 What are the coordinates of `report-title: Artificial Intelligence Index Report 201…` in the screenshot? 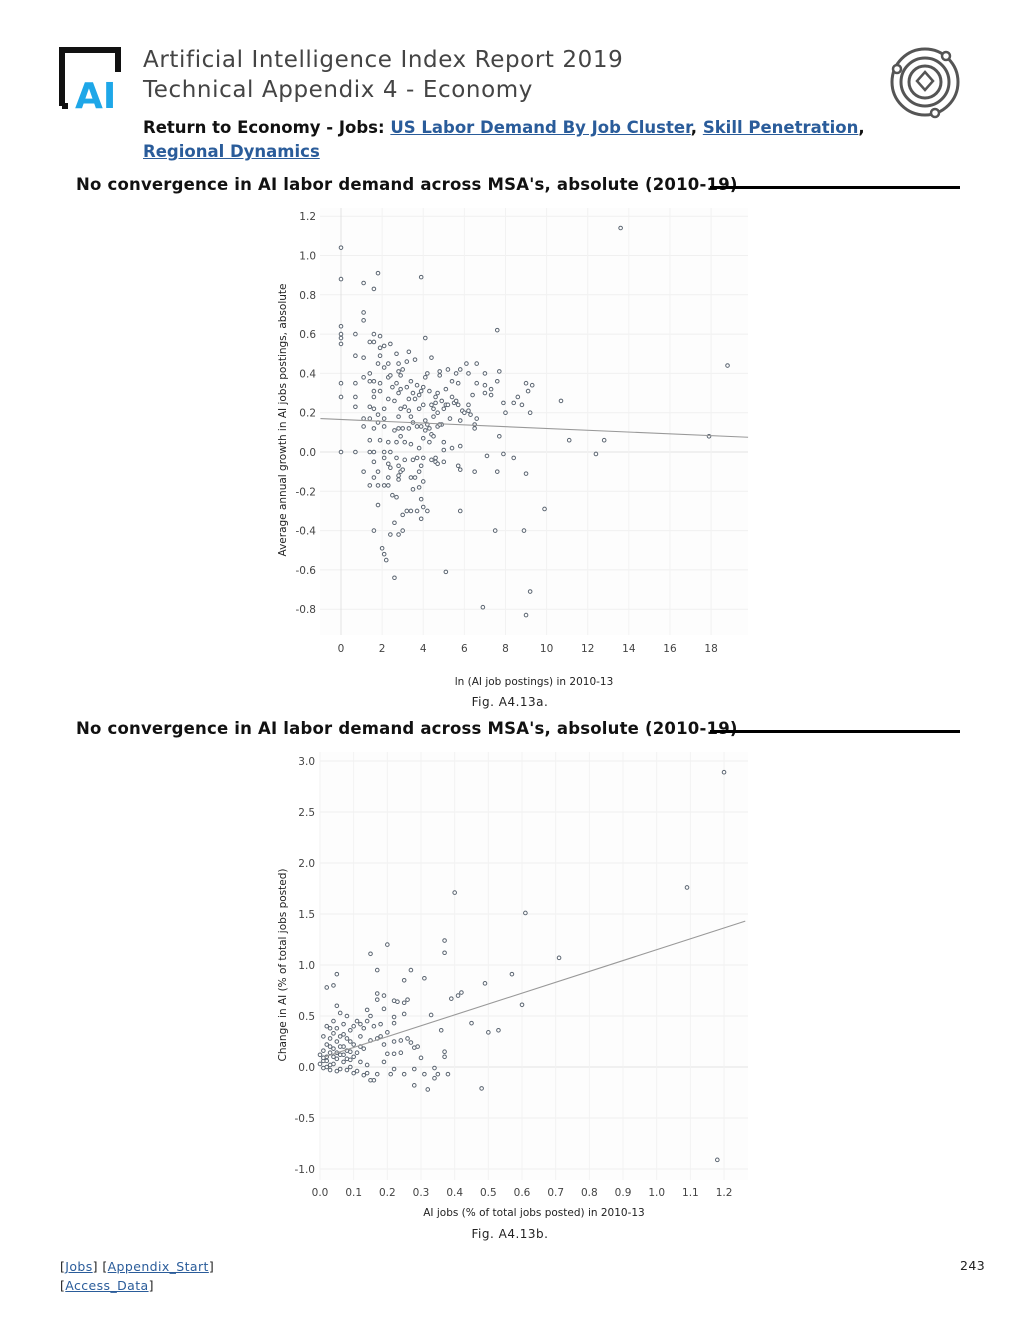 It's located at (383, 60).